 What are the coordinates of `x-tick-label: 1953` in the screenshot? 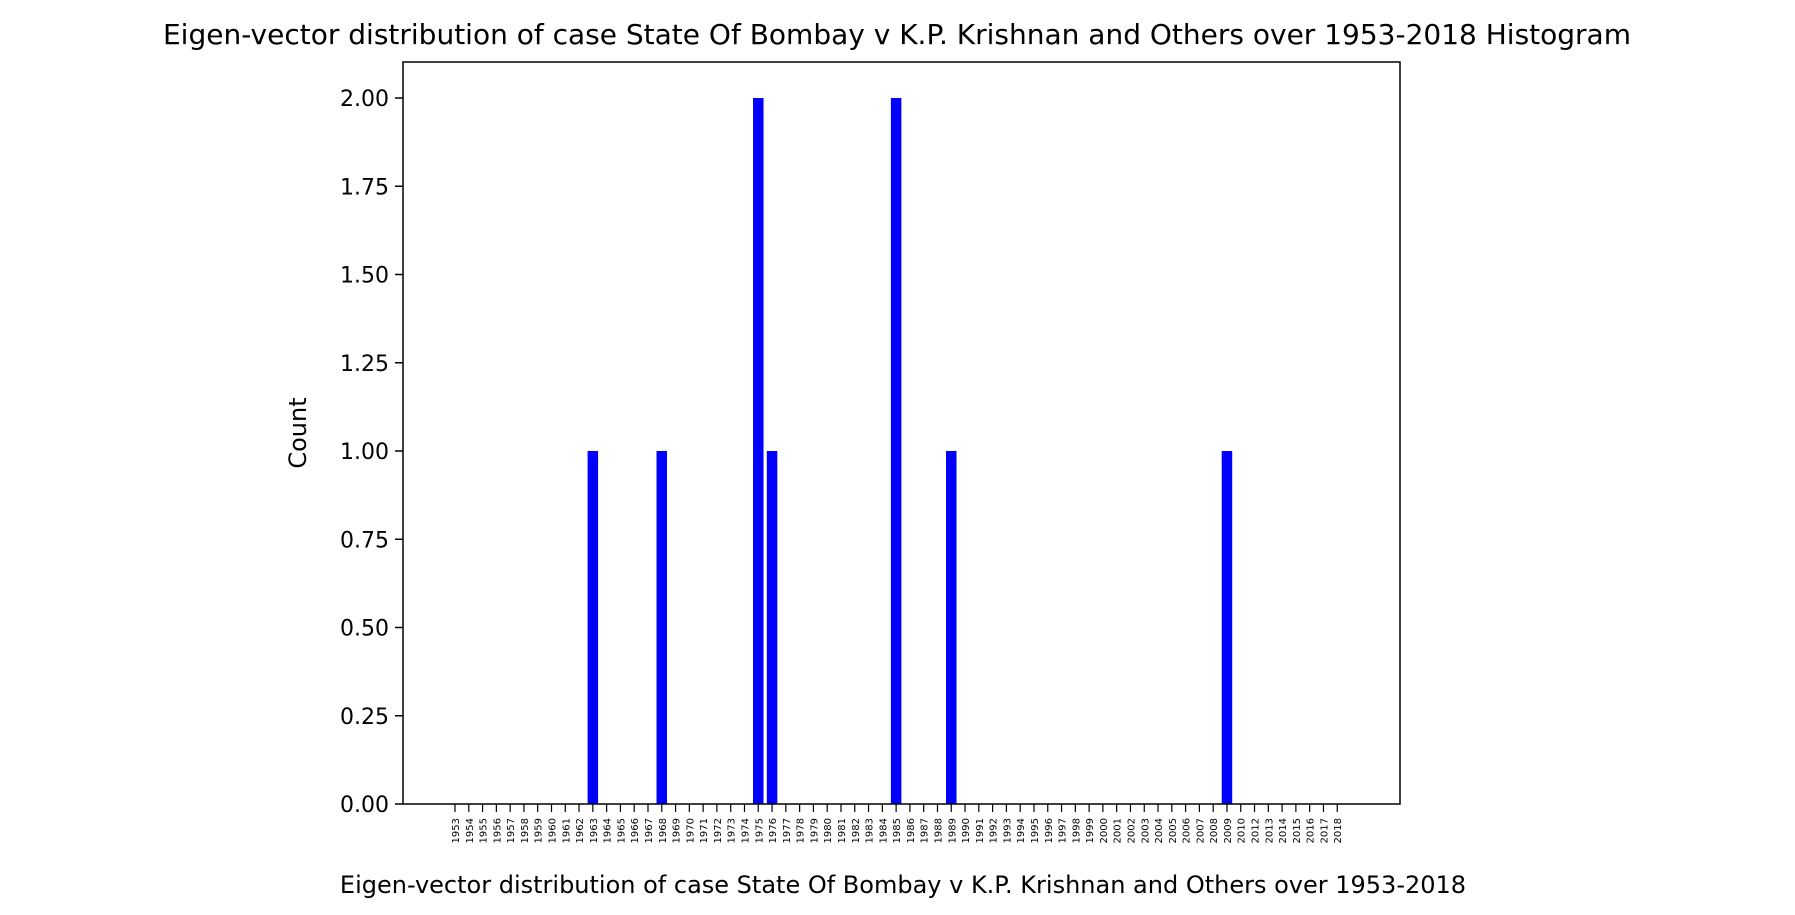 It's located at (456, 830).